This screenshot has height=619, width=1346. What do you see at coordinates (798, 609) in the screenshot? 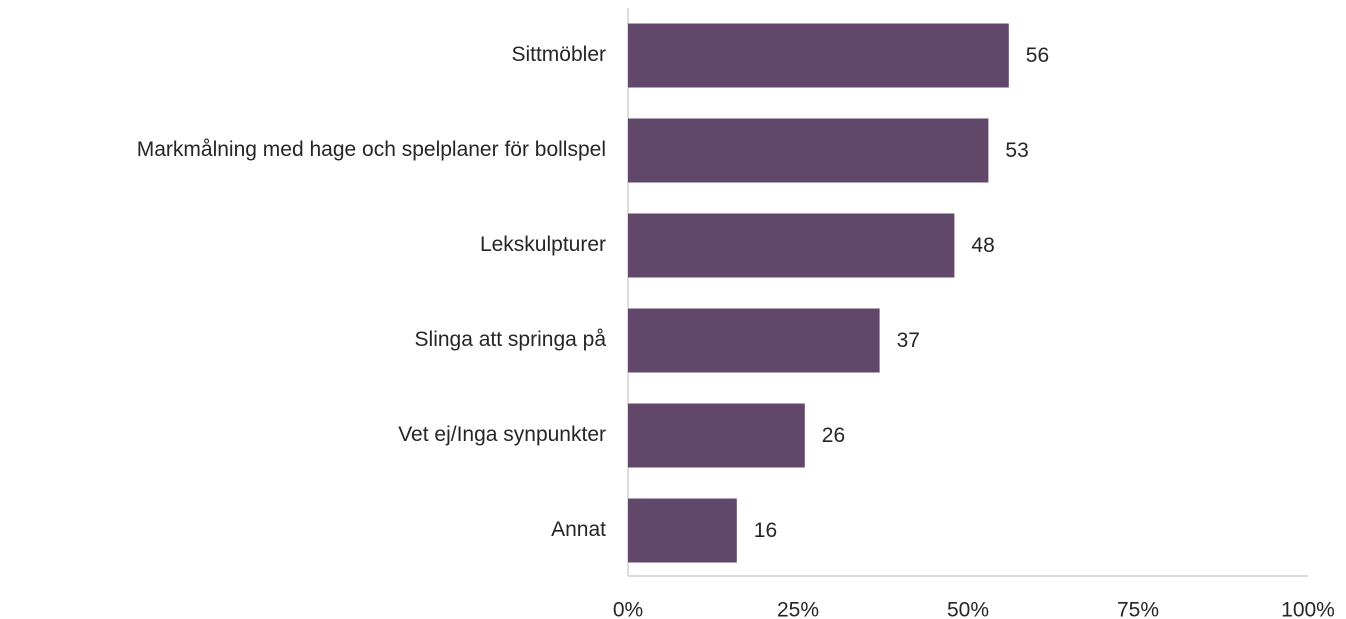
I see `x-tick-label: 25%` at bounding box center [798, 609].